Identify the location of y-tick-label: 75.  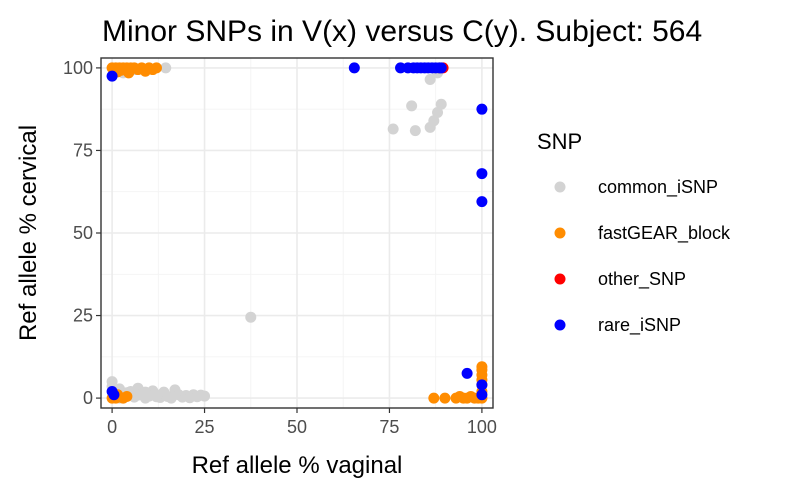
(83, 150).